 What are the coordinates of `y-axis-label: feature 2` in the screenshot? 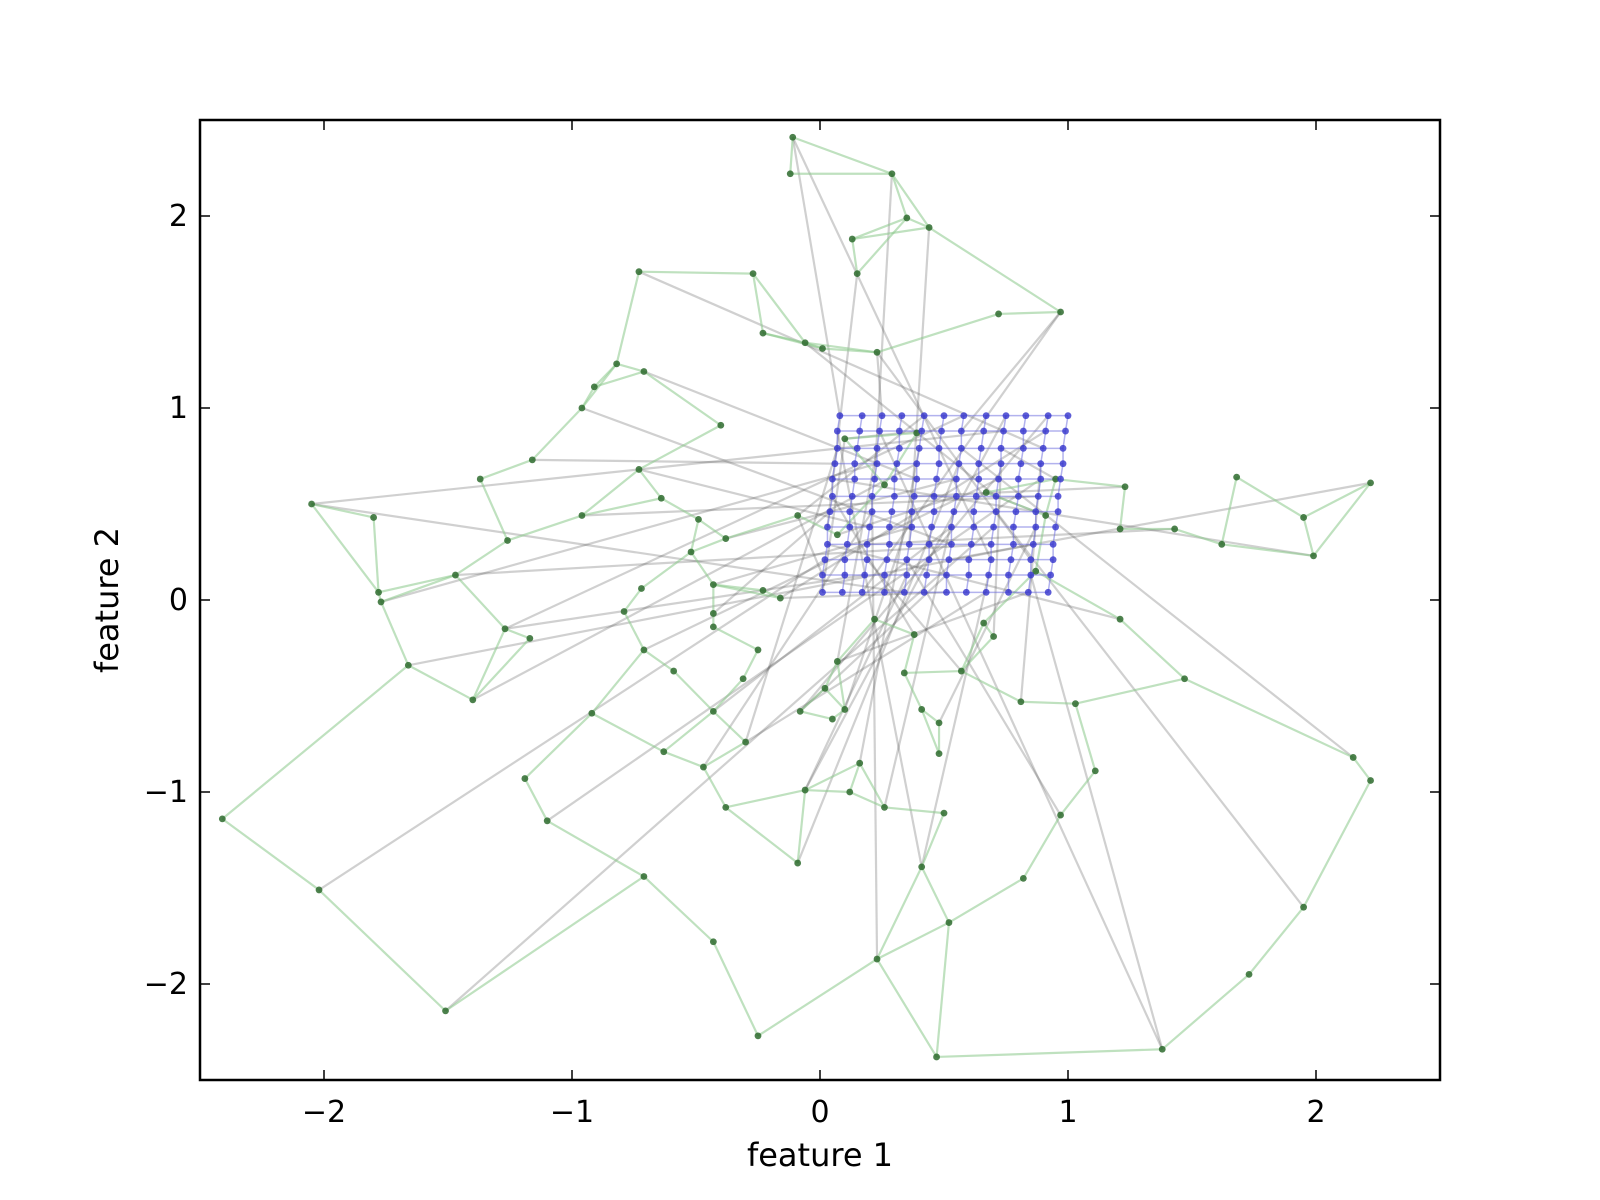 It's located at (107, 600).